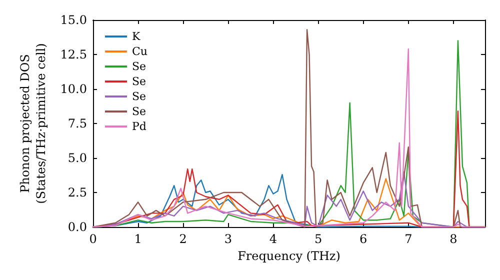  I want to click on x-tick-label: 2, so click(183, 239).